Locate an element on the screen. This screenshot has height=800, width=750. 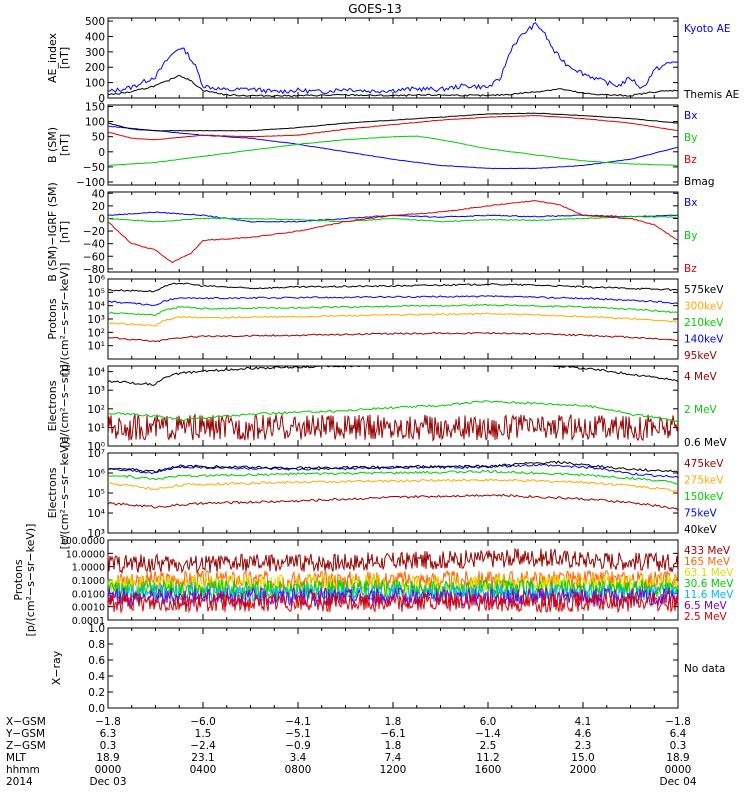
y-tick-label: 50 is located at coordinates (98, 138).